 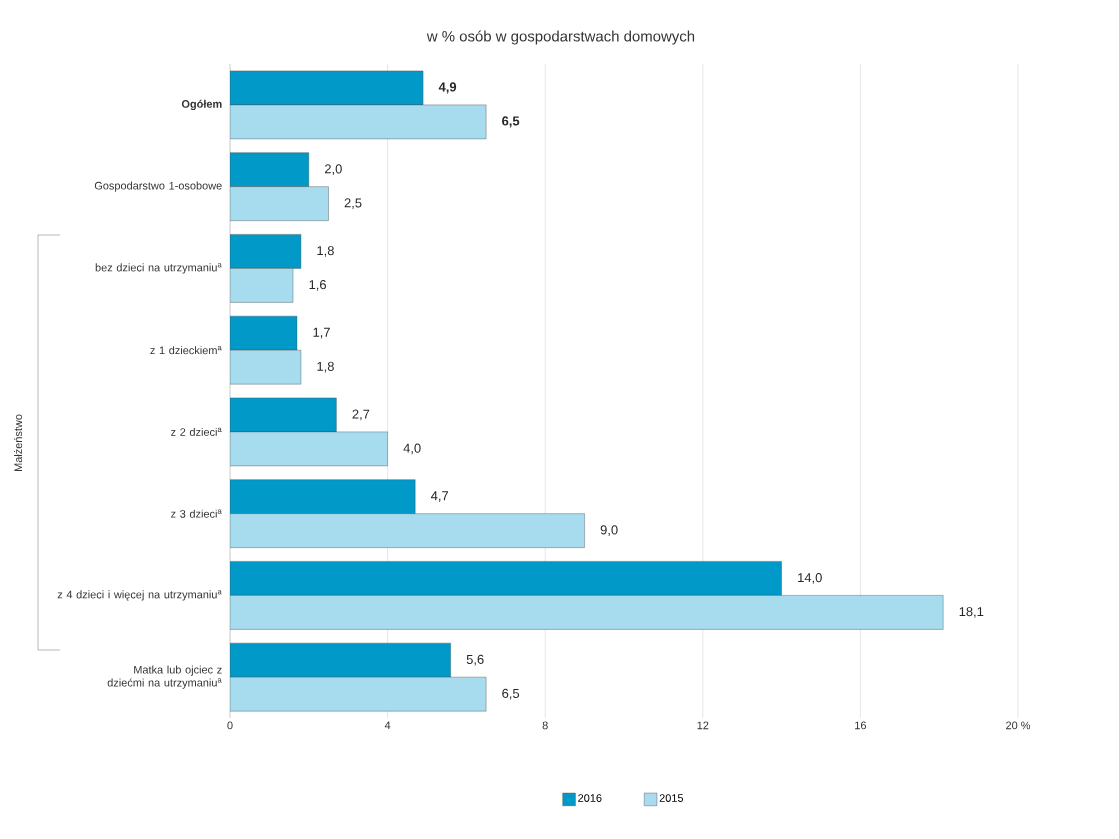 What do you see at coordinates (201, 105) in the screenshot?
I see `y-tick-label: Ogółem` at bounding box center [201, 105].